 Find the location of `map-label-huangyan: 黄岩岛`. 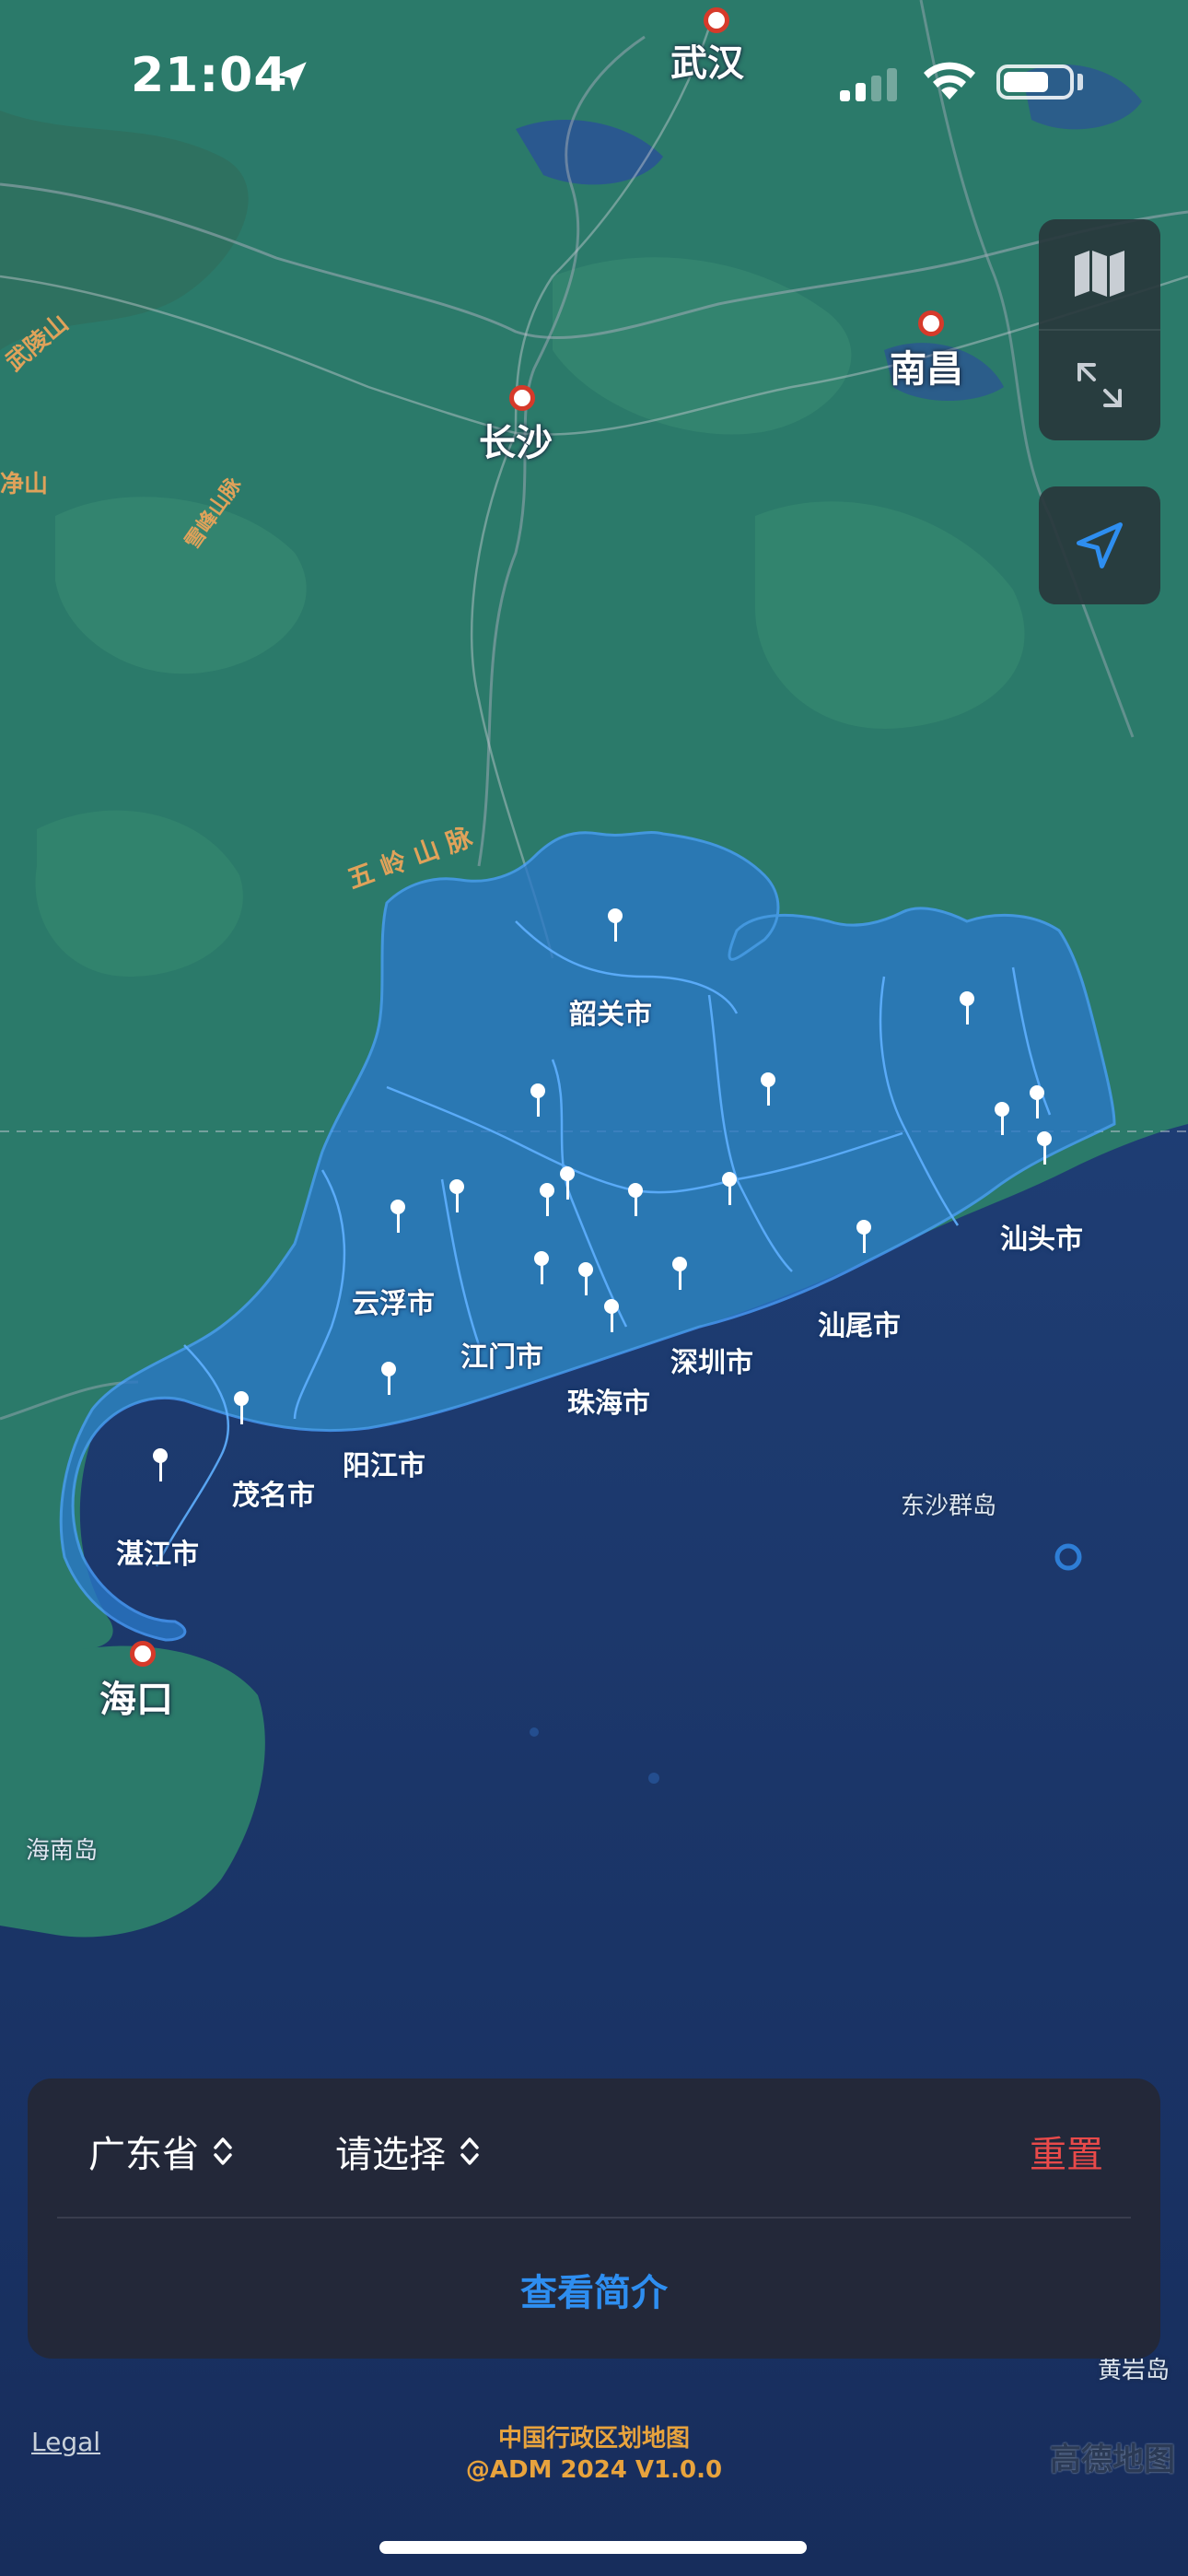

map-label-huangyan: 黄岩岛 is located at coordinates (1134, 2370).